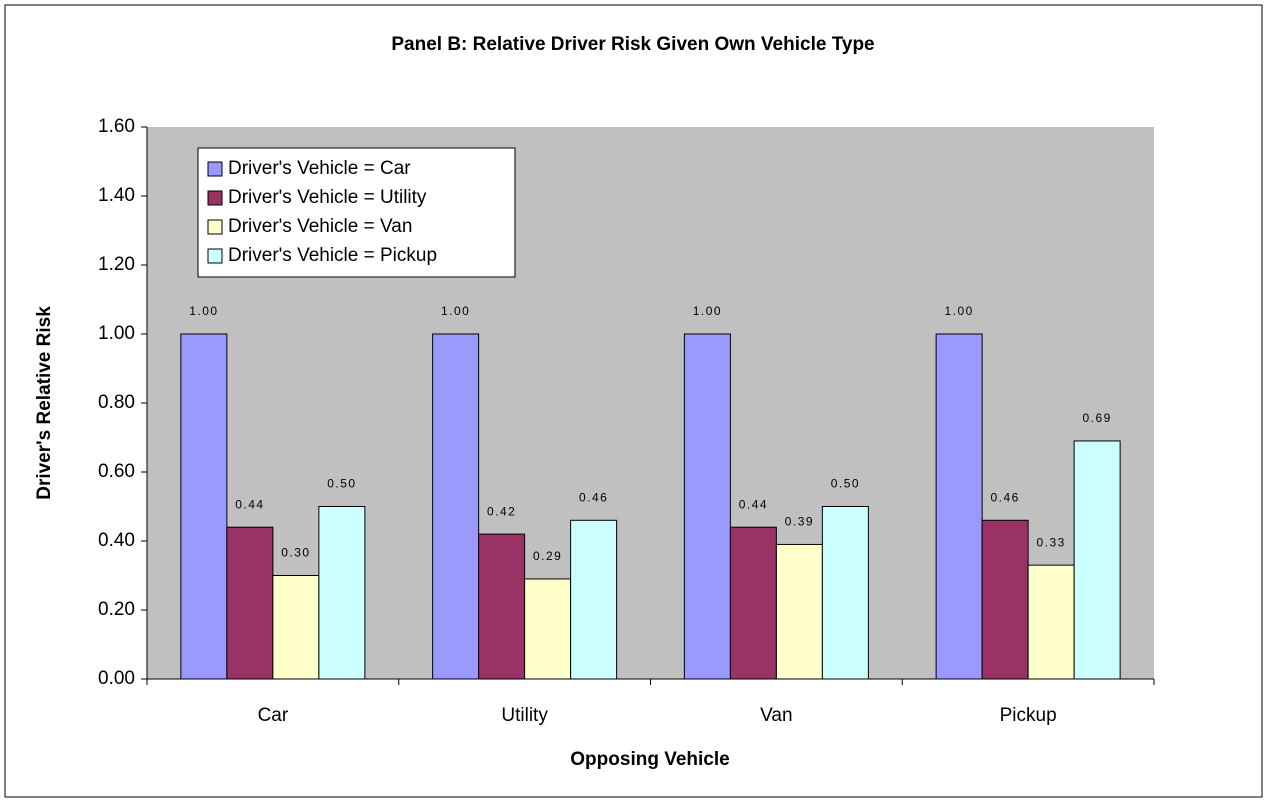 Image resolution: width=1268 pixels, height=803 pixels. Describe the element at coordinates (44, 403) in the screenshot. I see `y-axis-title: Driver's Relative Risk` at that location.